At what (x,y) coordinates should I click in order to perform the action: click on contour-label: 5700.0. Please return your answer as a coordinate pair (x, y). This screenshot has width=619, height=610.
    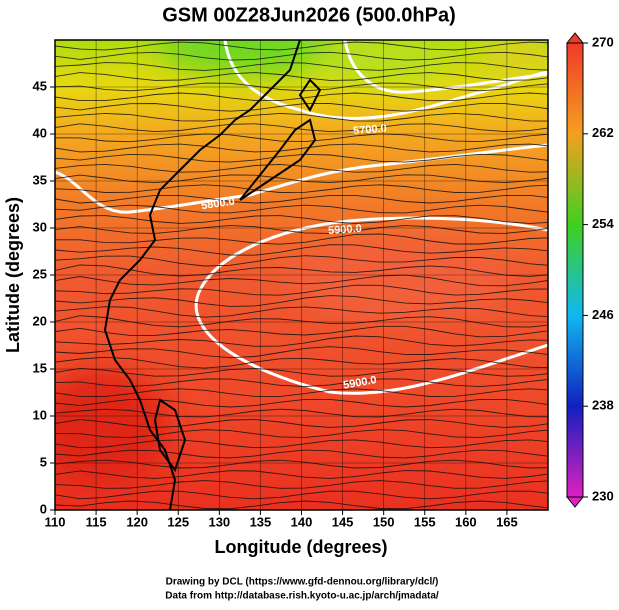
    Looking at the image, I should click on (370, 129).